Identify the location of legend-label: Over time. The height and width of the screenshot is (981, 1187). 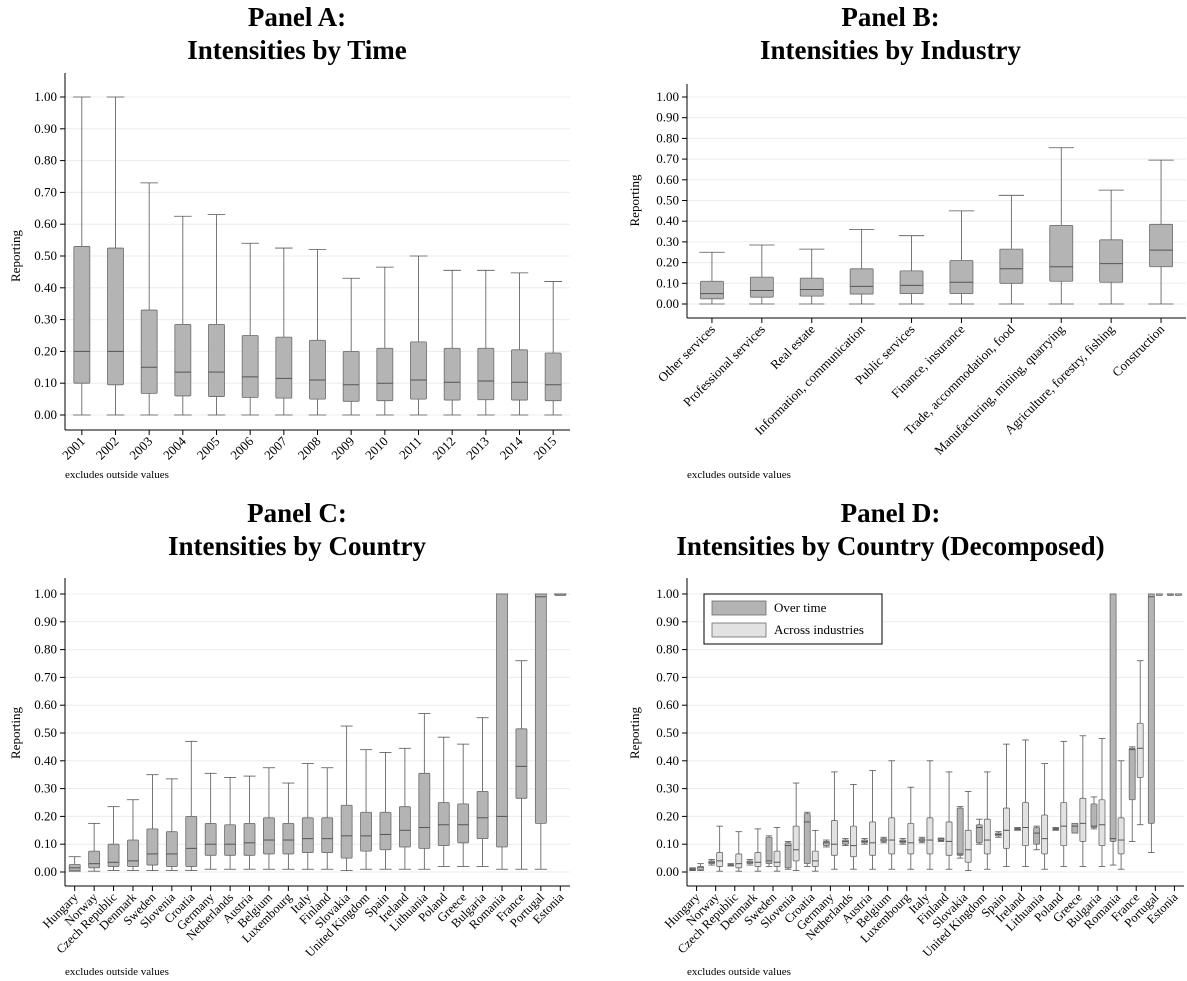
(800, 607).